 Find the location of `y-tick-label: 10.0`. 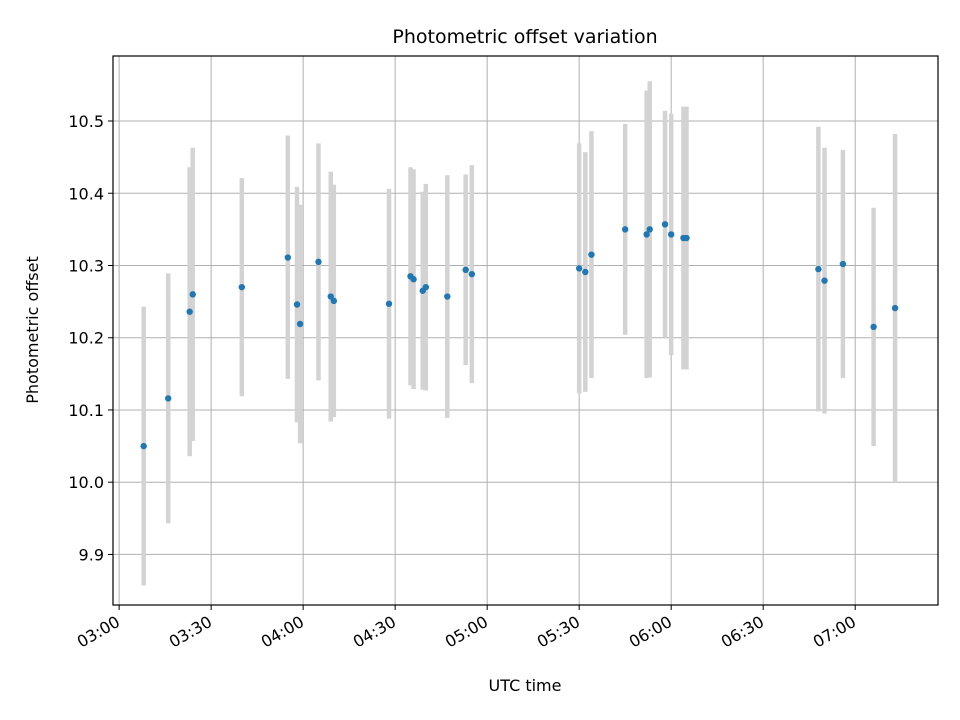

y-tick-label: 10.0 is located at coordinates (86, 482).